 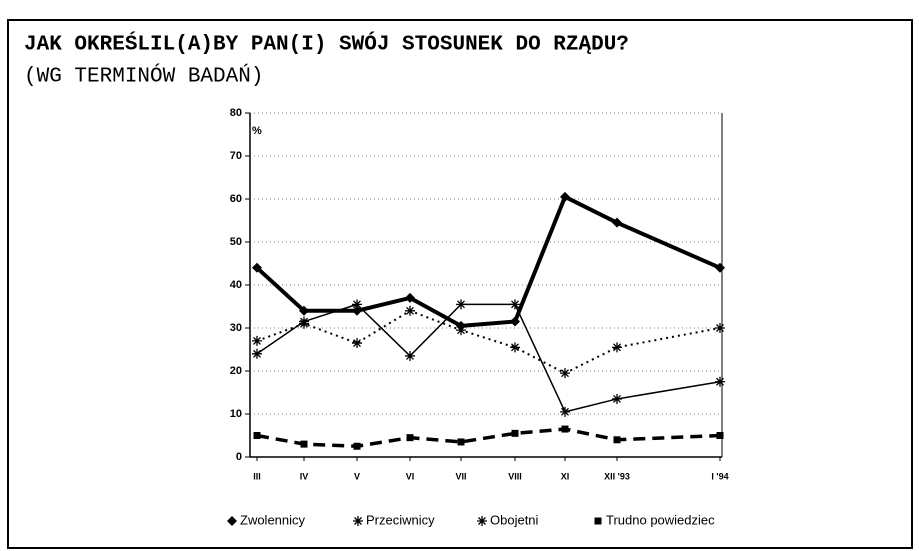 What do you see at coordinates (565, 476) in the screenshot?
I see `x-tick-label: XI` at bounding box center [565, 476].